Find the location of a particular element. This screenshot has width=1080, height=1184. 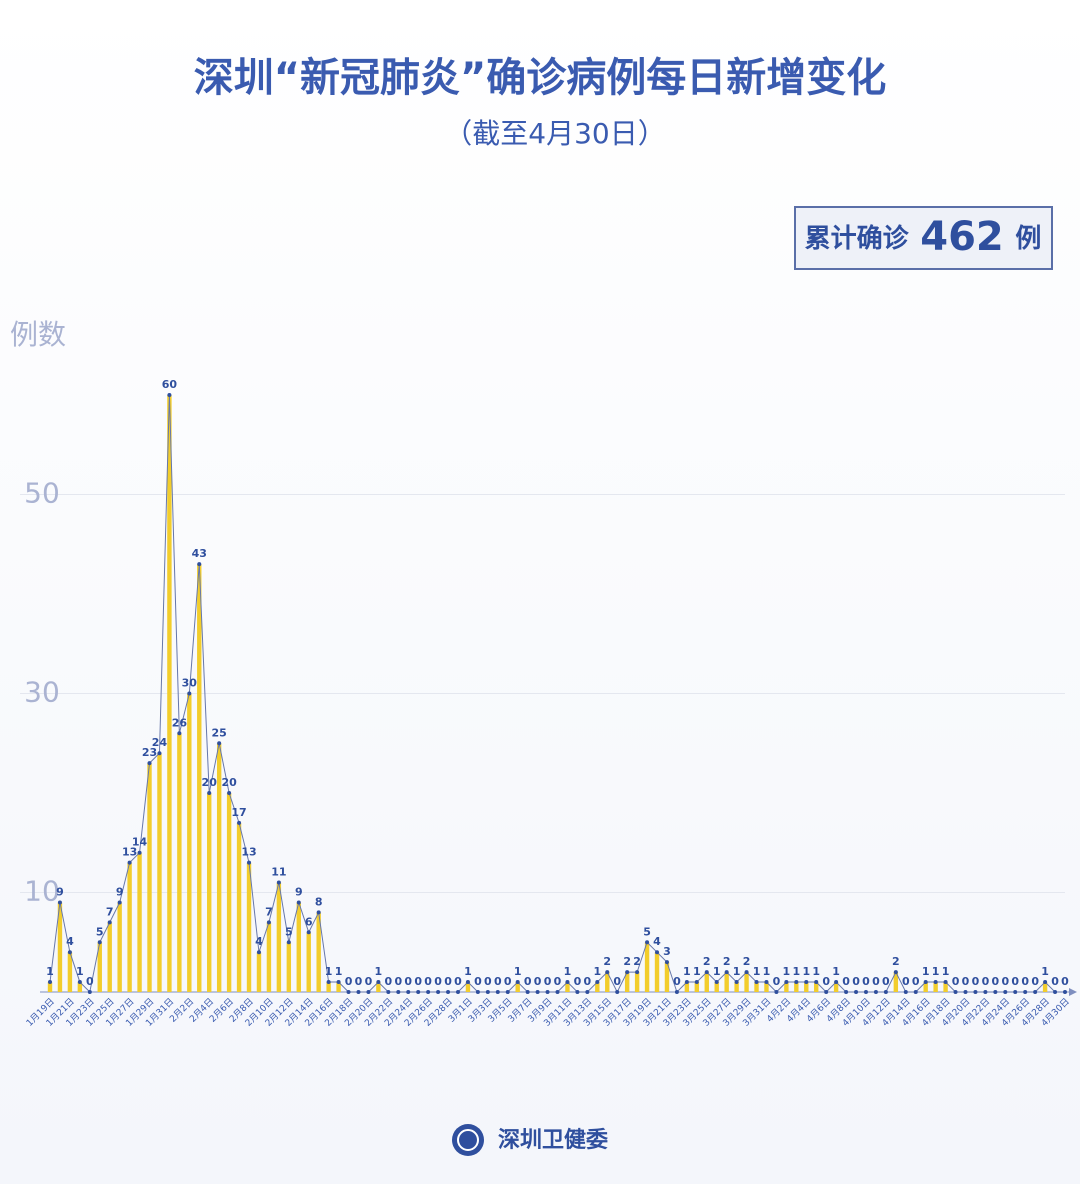

data-label: 6 is located at coordinates (309, 921).